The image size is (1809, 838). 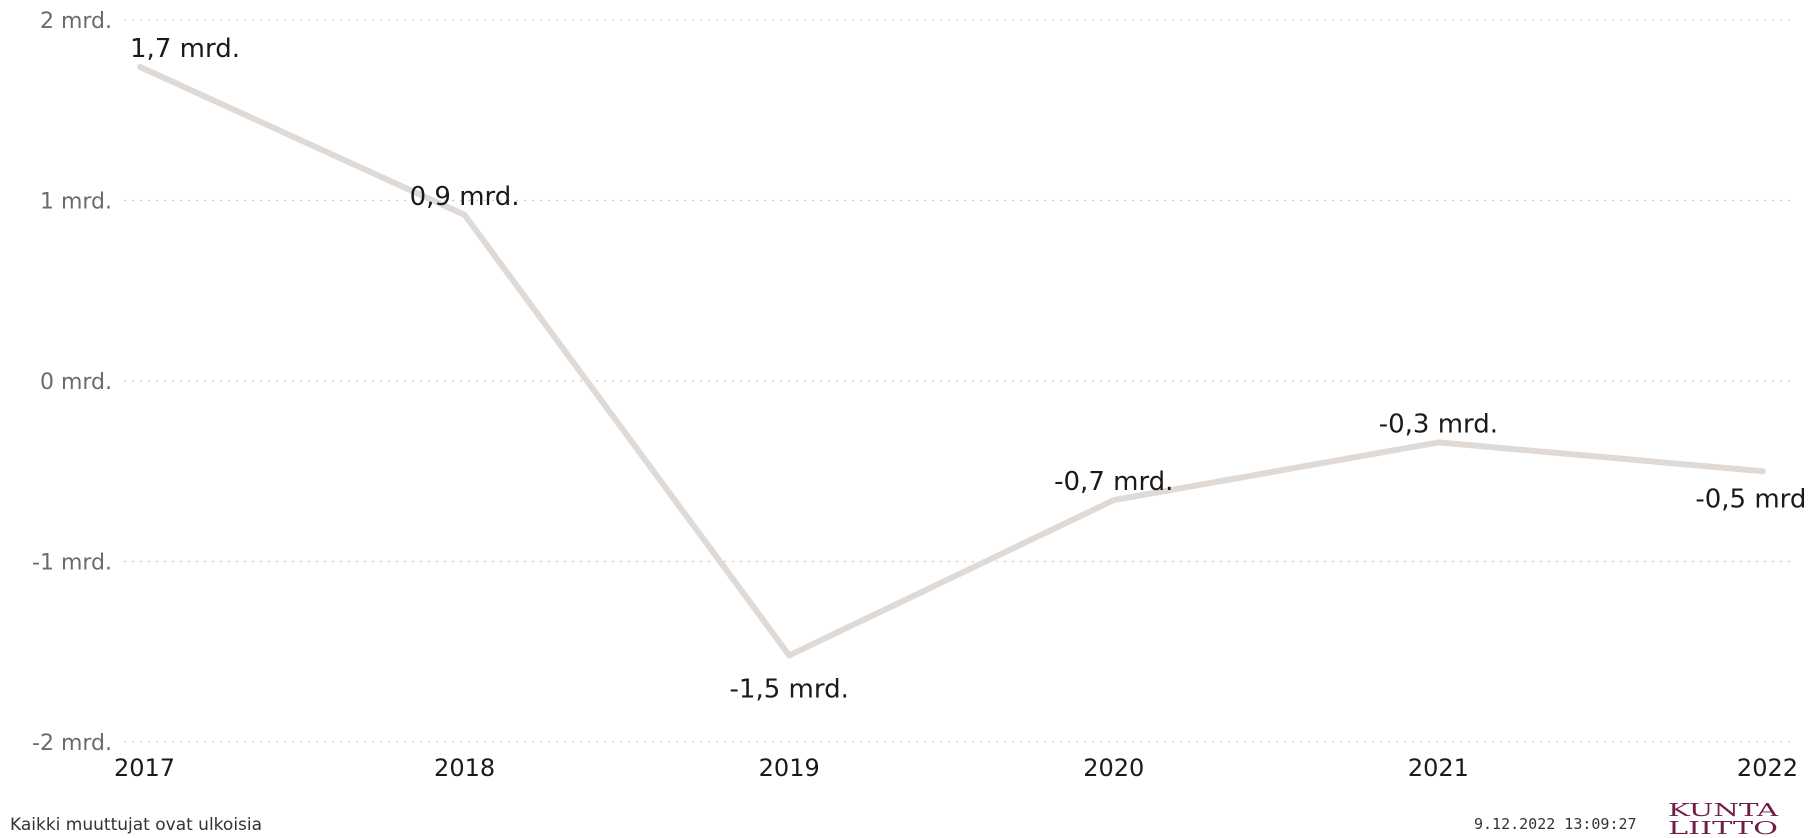 What do you see at coordinates (1723, 827) in the screenshot?
I see `logo-text-bottom: LIITTO` at bounding box center [1723, 827].